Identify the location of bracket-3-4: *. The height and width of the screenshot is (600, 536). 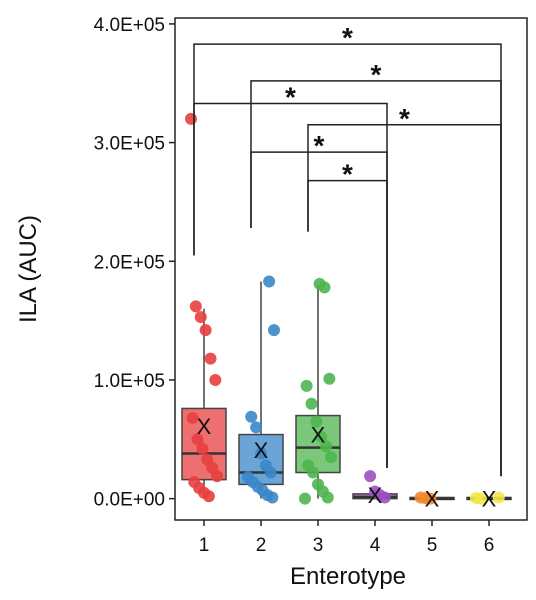
(347, 313).